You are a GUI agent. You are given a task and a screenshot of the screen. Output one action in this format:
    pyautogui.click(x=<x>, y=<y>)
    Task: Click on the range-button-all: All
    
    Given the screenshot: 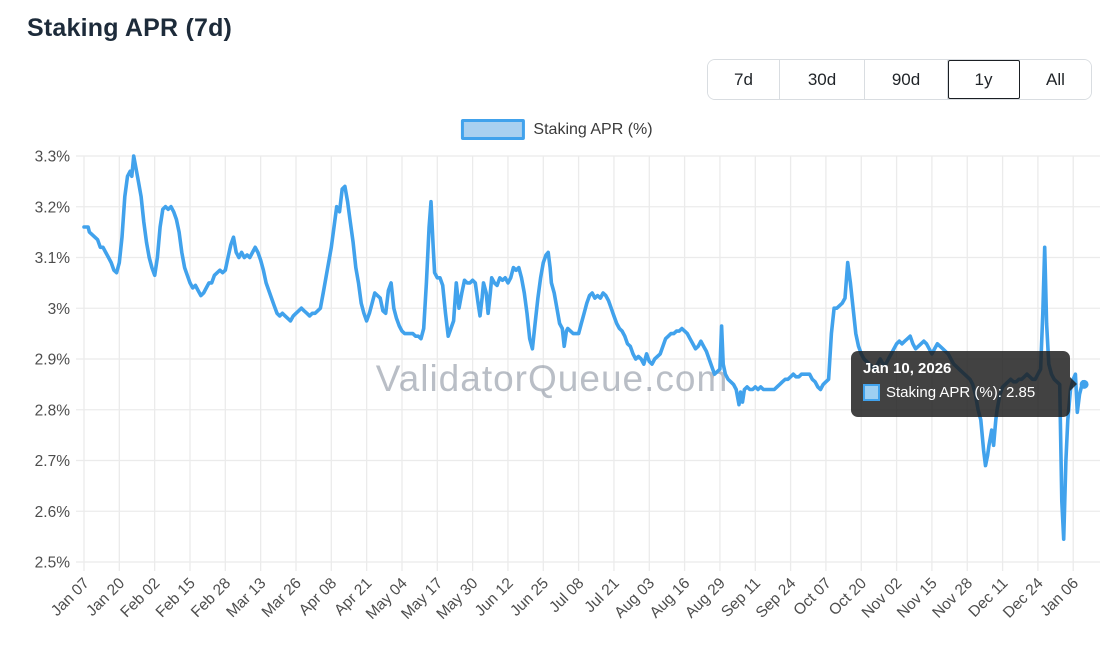 What is the action you would take?
    pyautogui.click(x=1055, y=79)
    